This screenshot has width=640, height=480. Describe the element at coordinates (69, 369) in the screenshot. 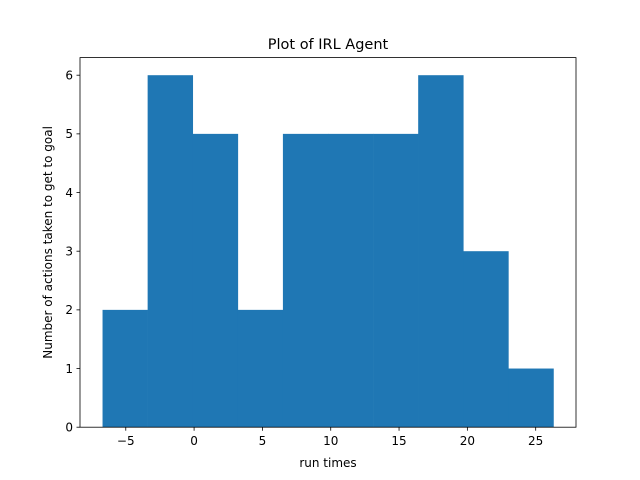

I see `y-tick-label: 1` at that location.